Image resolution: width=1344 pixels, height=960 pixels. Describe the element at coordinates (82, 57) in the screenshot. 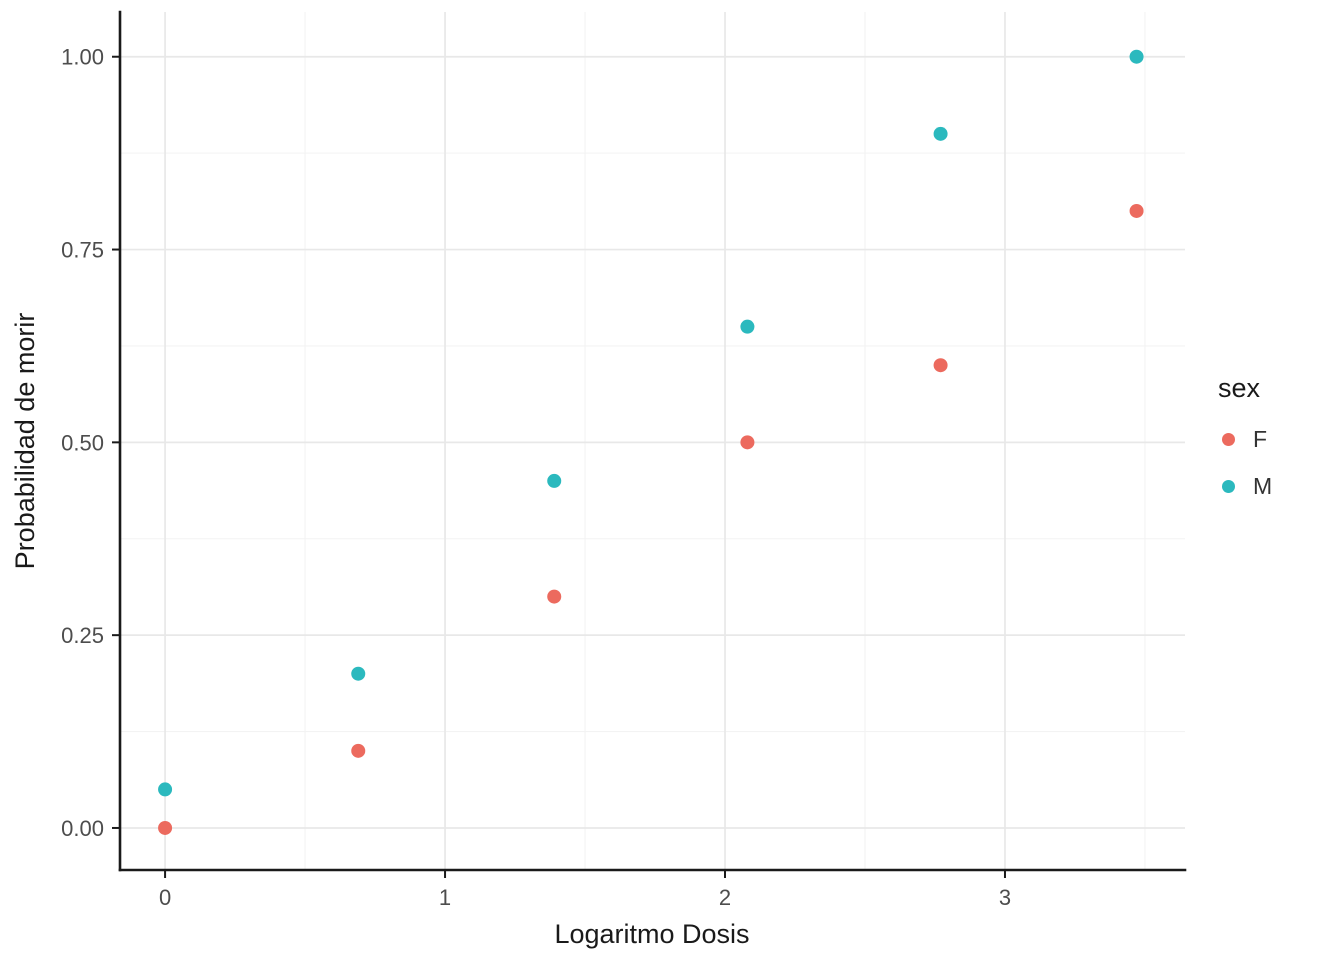

I see `y-tick-label: 1.00` at that location.